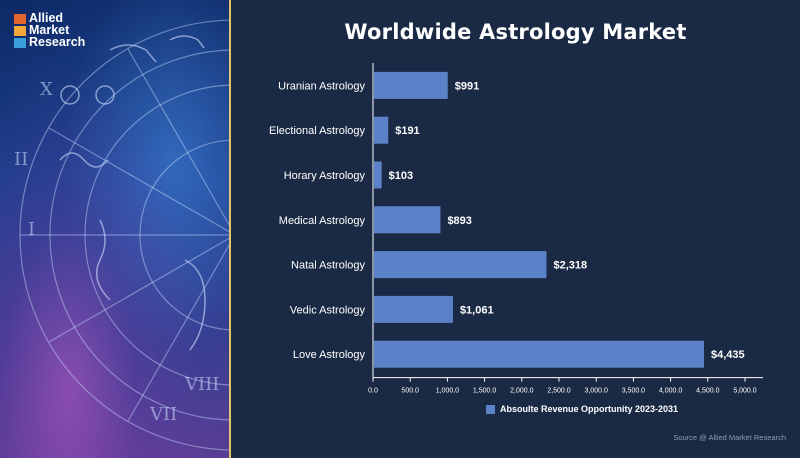 The height and width of the screenshot is (458, 800). Describe the element at coordinates (31, 229) in the screenshot. I see `svg-text: I` at that location.